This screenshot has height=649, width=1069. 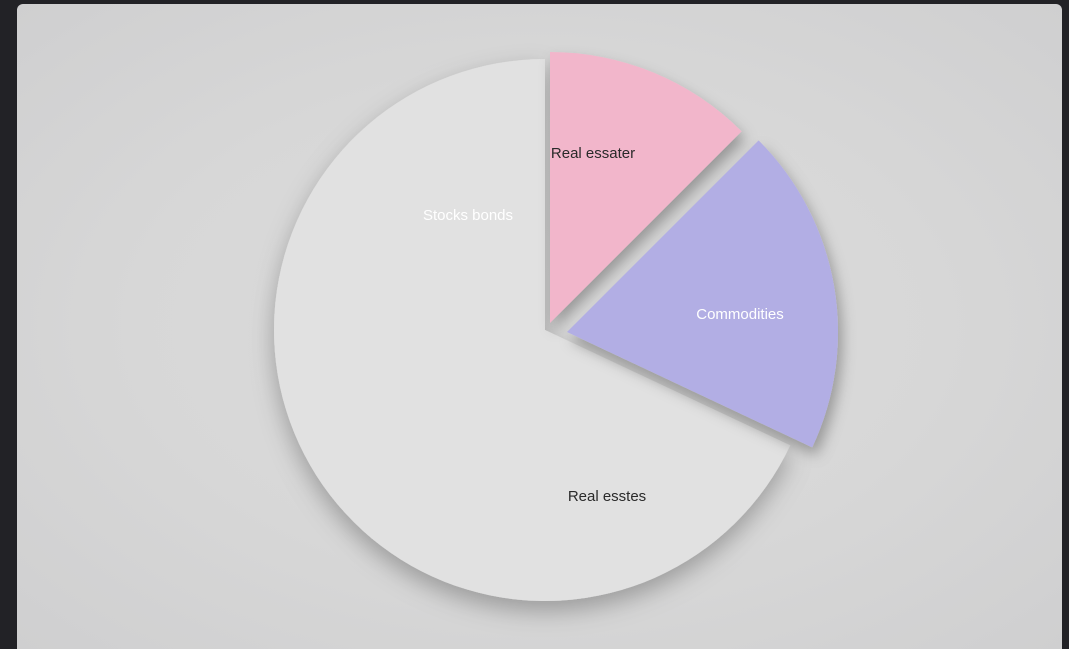 What do you see at coordinates (740, 314) in the screenshot?
I see `slice-label-2: Commodities` at bounding box center [740, 314].